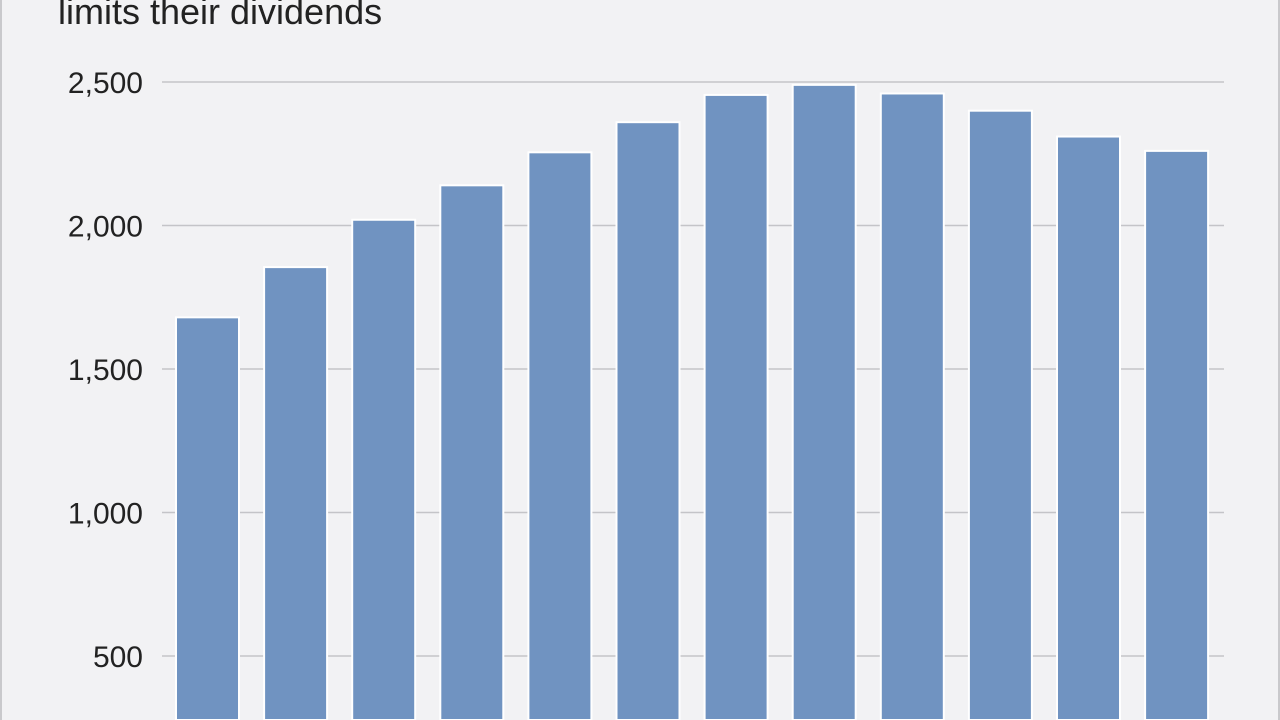 This screenshot has width=1280, height=720. I want to click on y-tick-label: 2,500, so click(105, 83).